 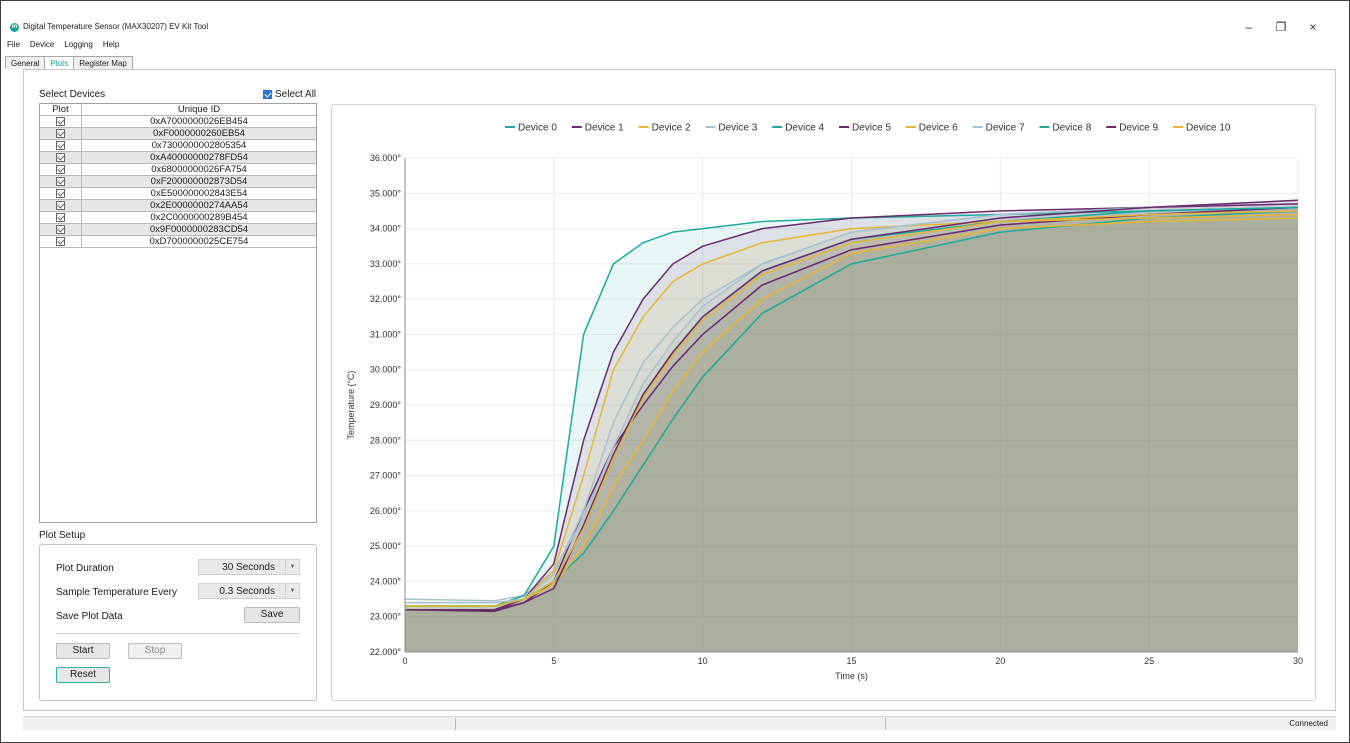 What do you see at coordinates (89, 616) in the screenshot?
I see `save-plot-data-label: Save Plot Data` at bounding box center [89, 616].